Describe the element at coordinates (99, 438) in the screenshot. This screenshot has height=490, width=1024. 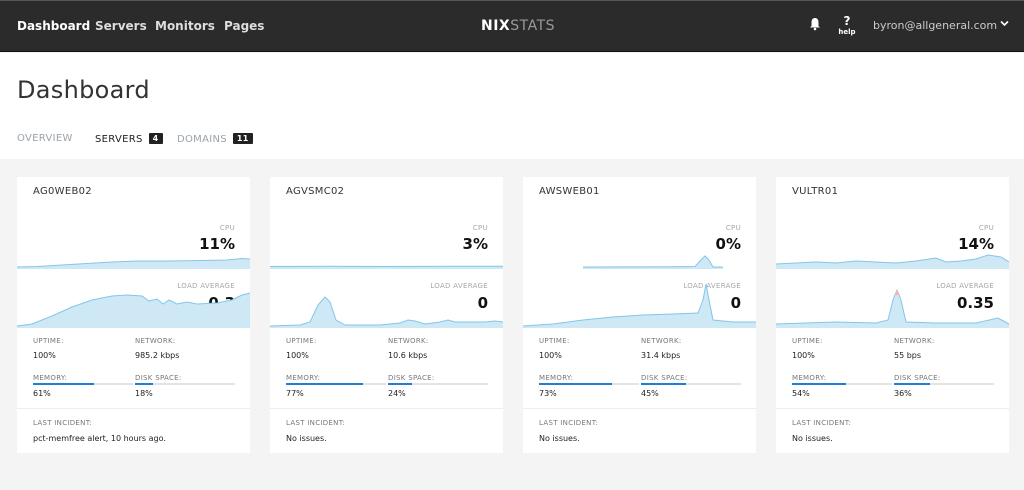
I see `last-incident-value: pct-memfree alert, 10 hours ago.` at that location.